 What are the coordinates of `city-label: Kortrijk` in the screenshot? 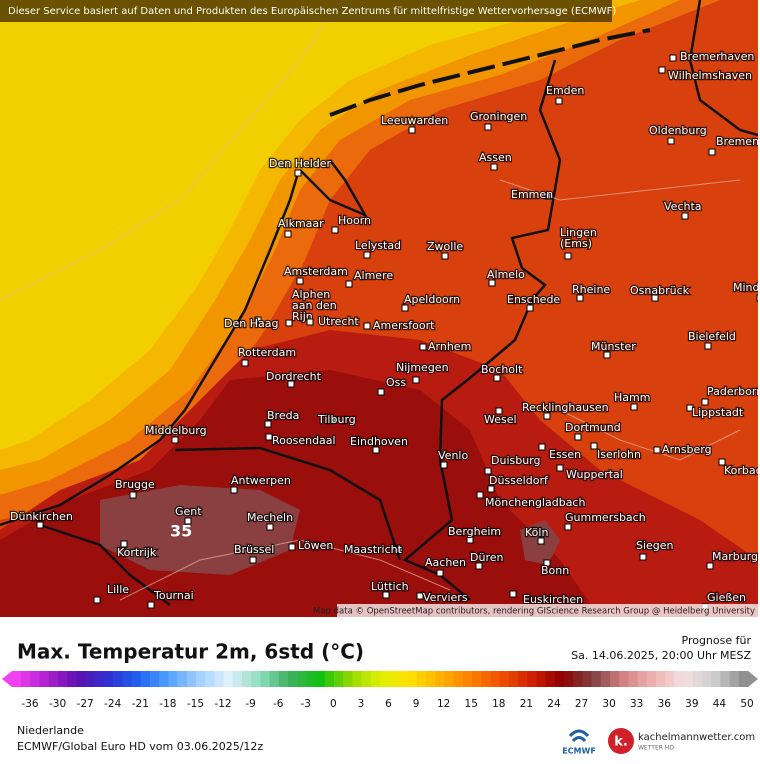 It's located at (137, 552).